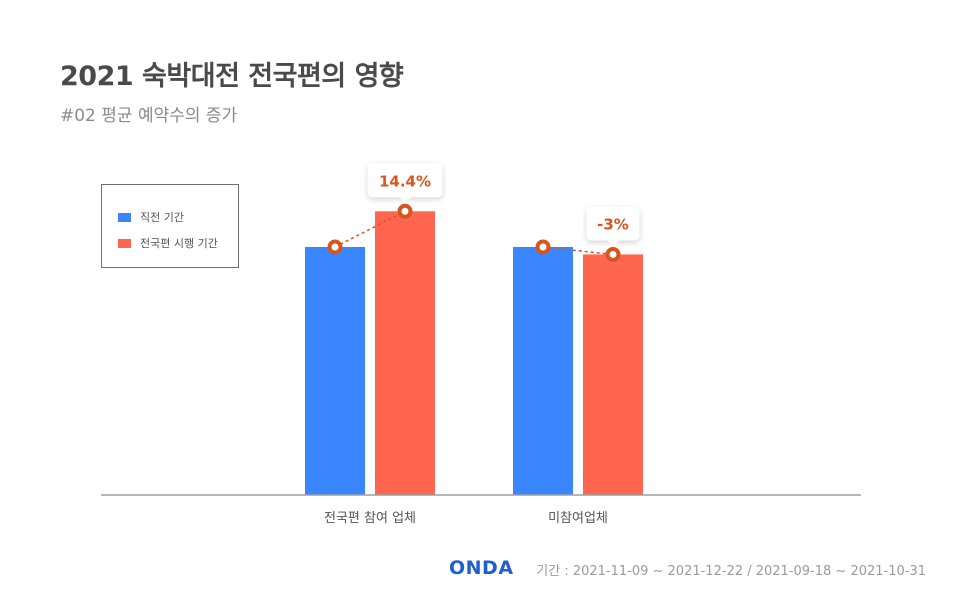 This screenshot has width=960, height=600. Describe the element at coordinates (124, 217) in the screenshot. I see `legend-swatch-before` at that location.